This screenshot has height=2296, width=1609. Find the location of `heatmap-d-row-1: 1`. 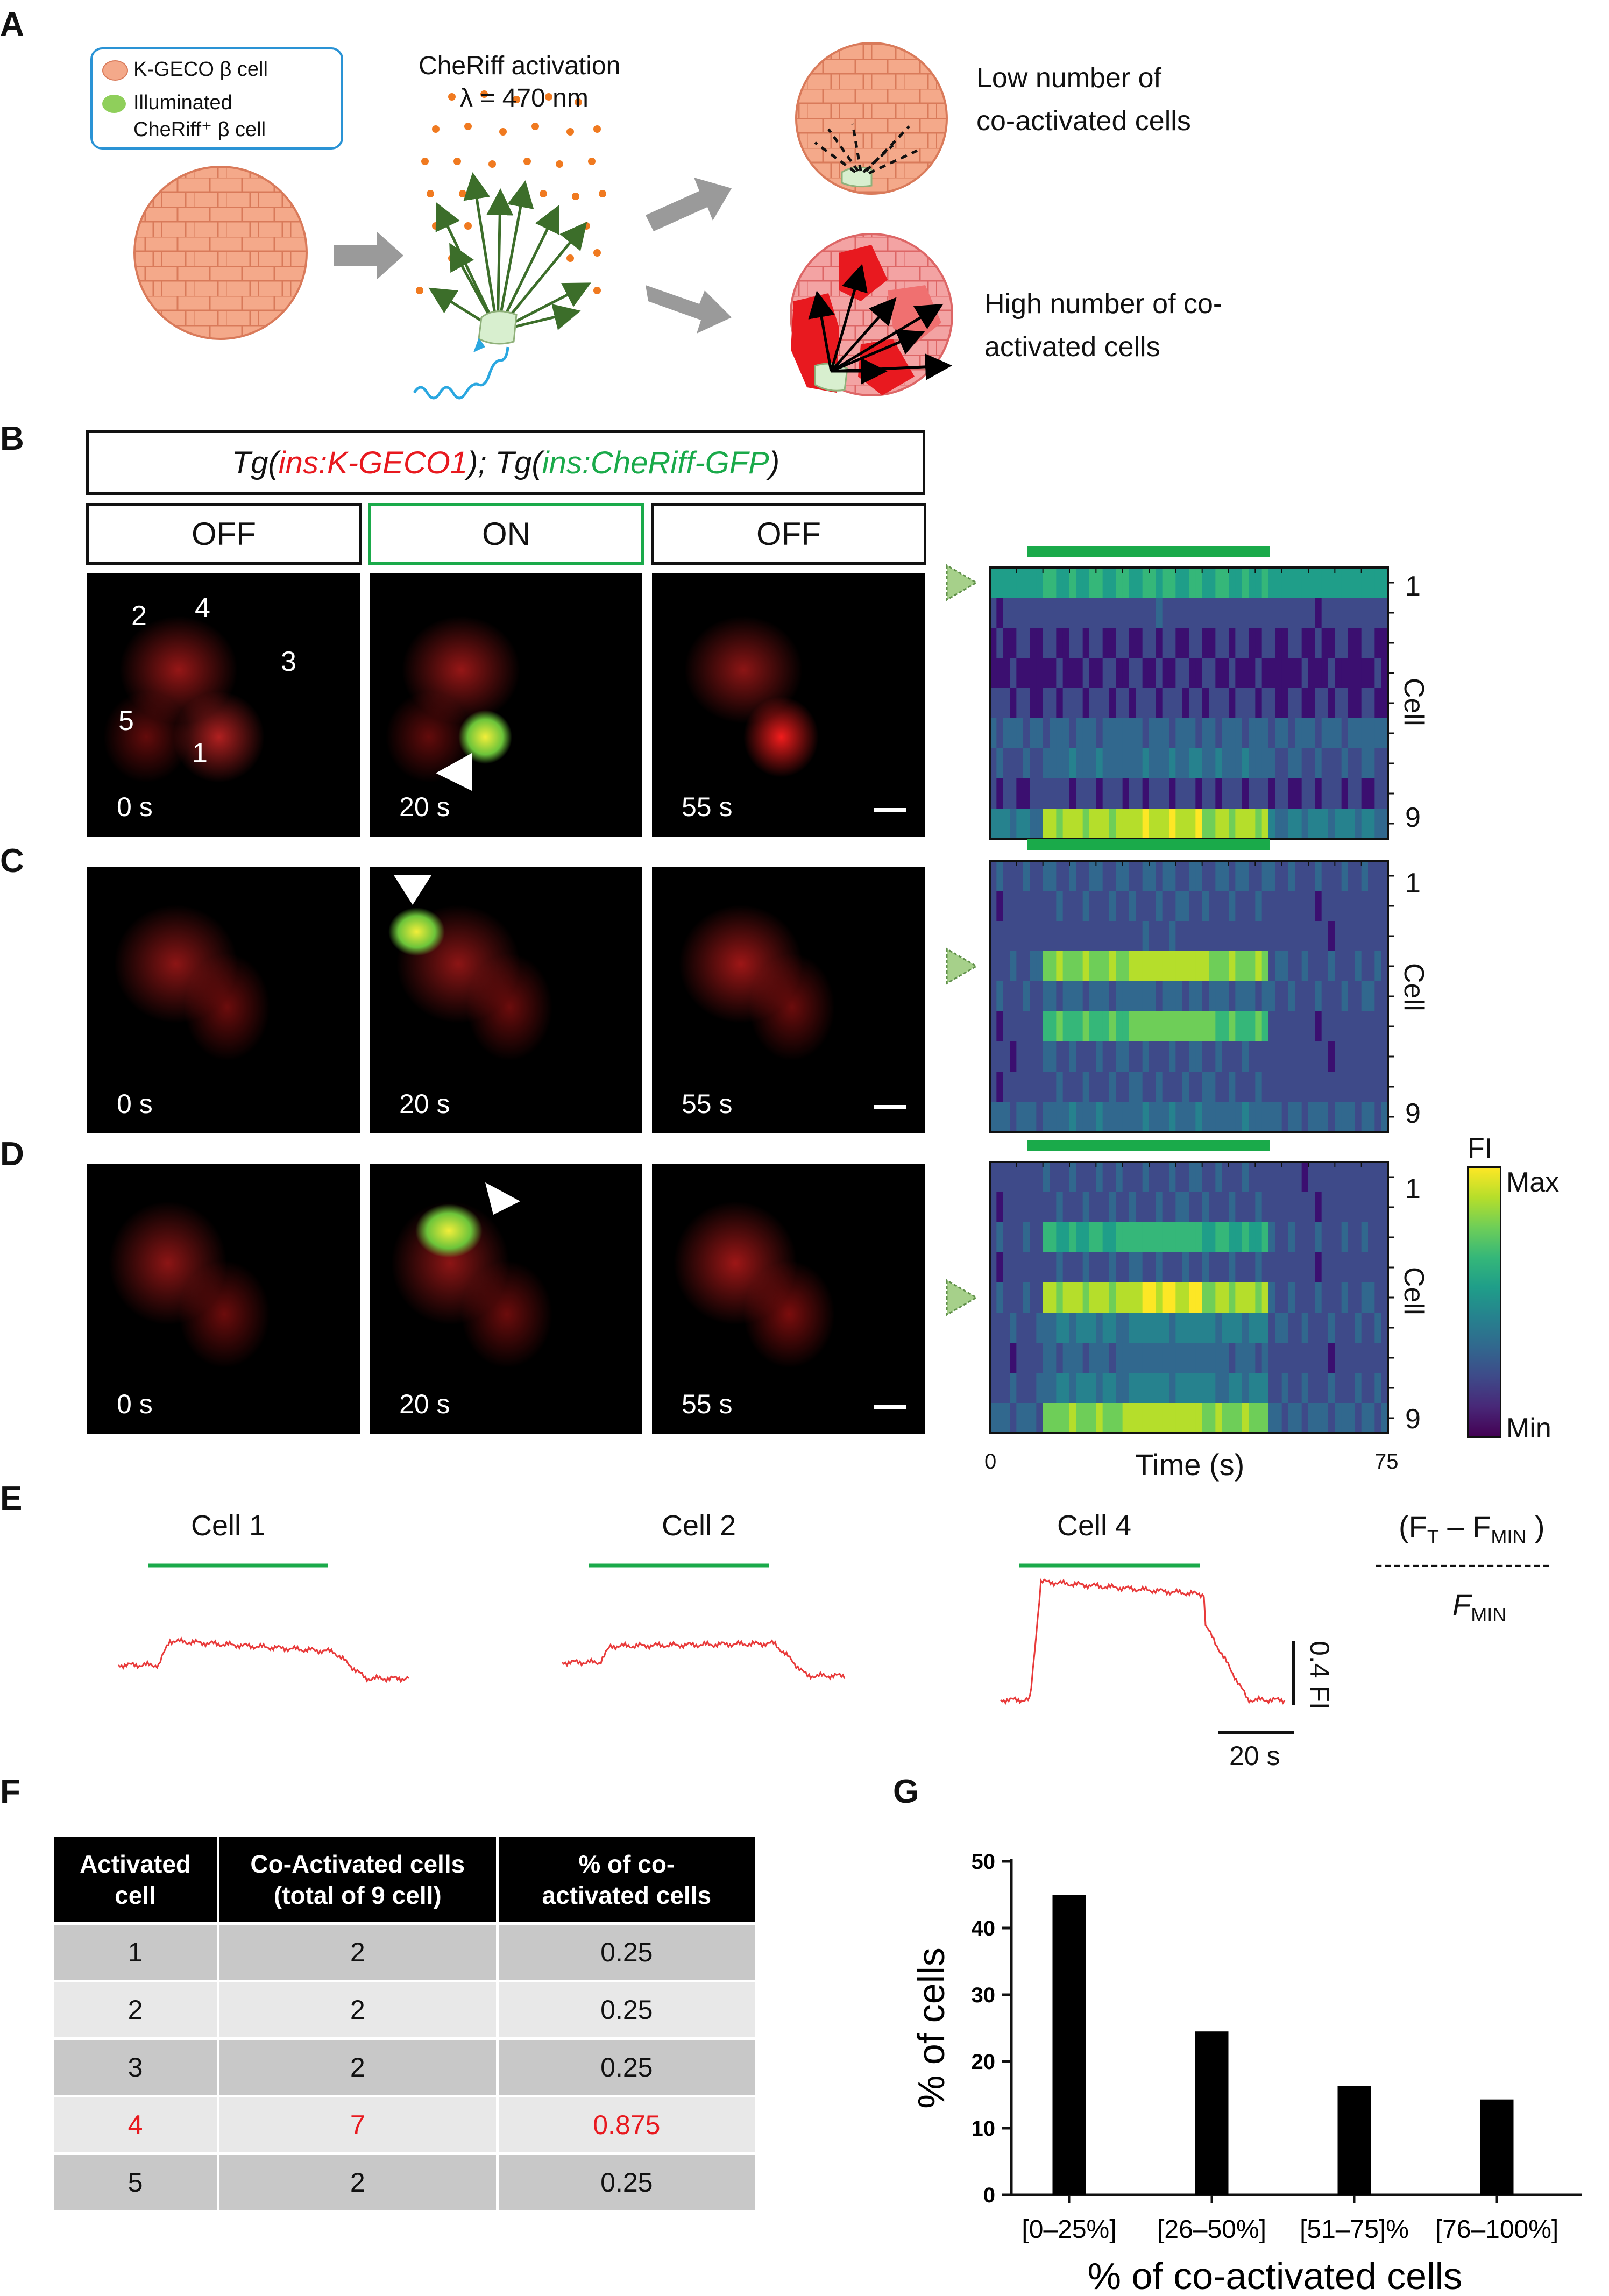

heatmap-d-row-1: 1 is located at coordinates (1413, 1188).